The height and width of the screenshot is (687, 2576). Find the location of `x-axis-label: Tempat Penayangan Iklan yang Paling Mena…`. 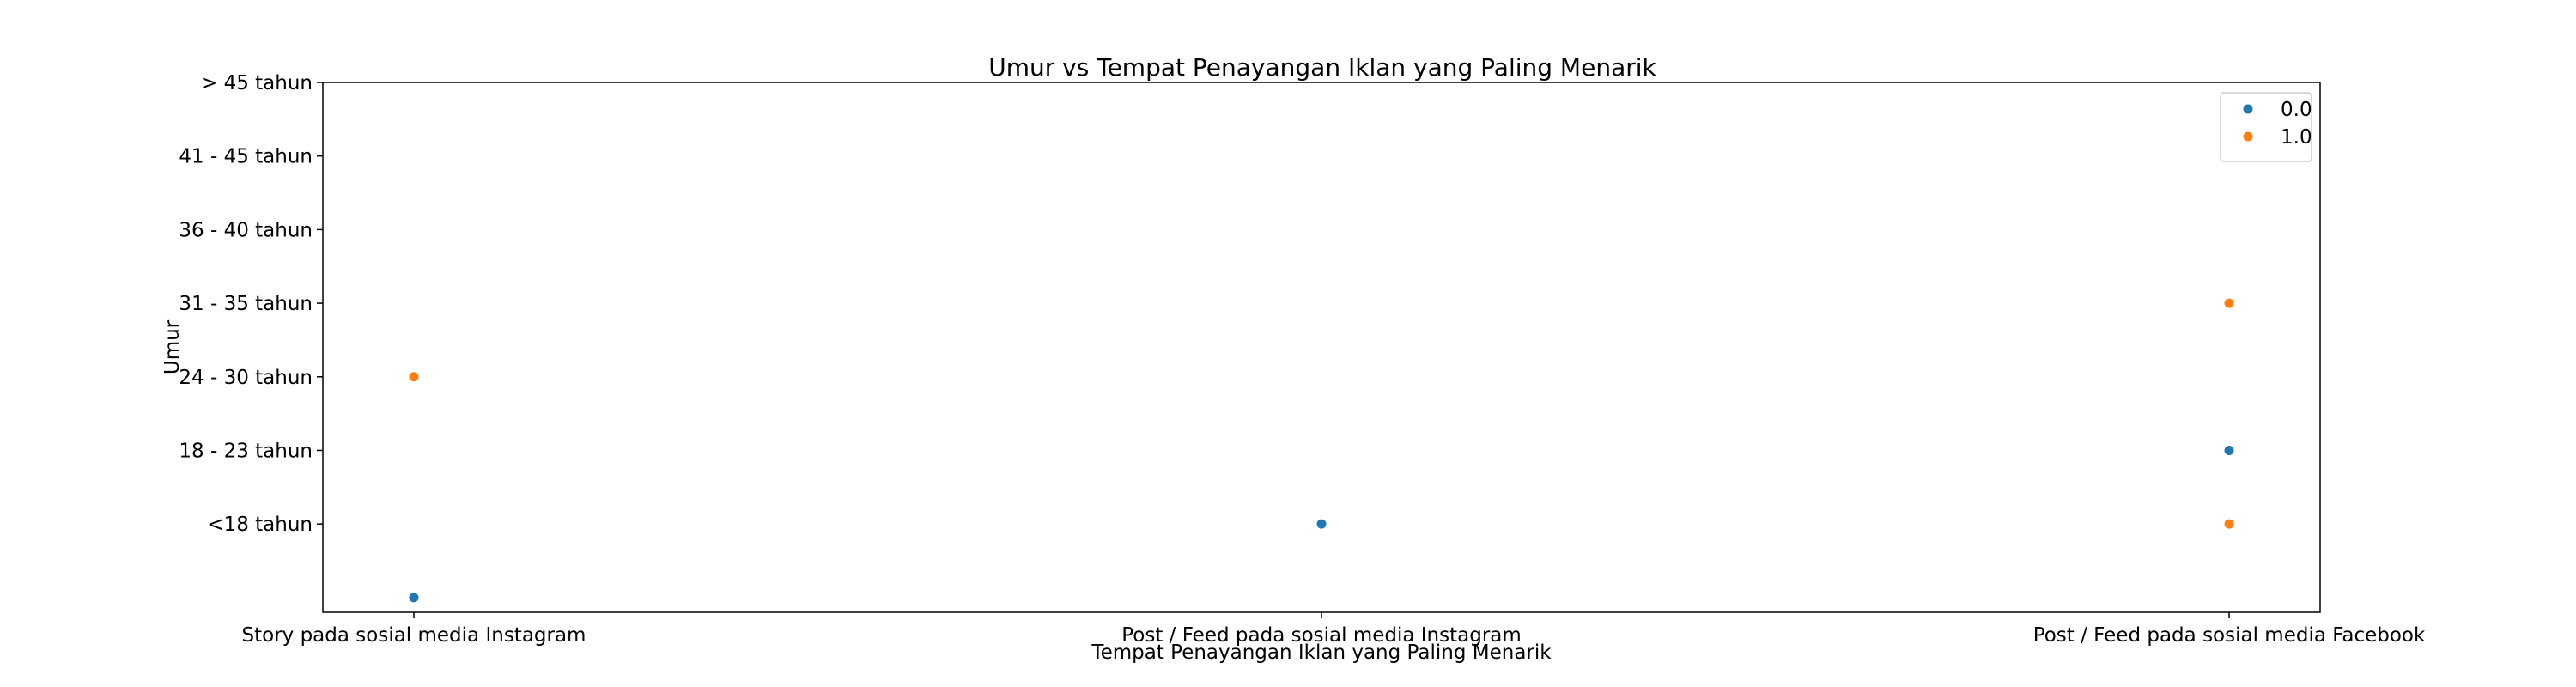

x-axis-label: Tempat Penayangan Iklan yang Paling Mena… is located at coordinates (1321, 652).